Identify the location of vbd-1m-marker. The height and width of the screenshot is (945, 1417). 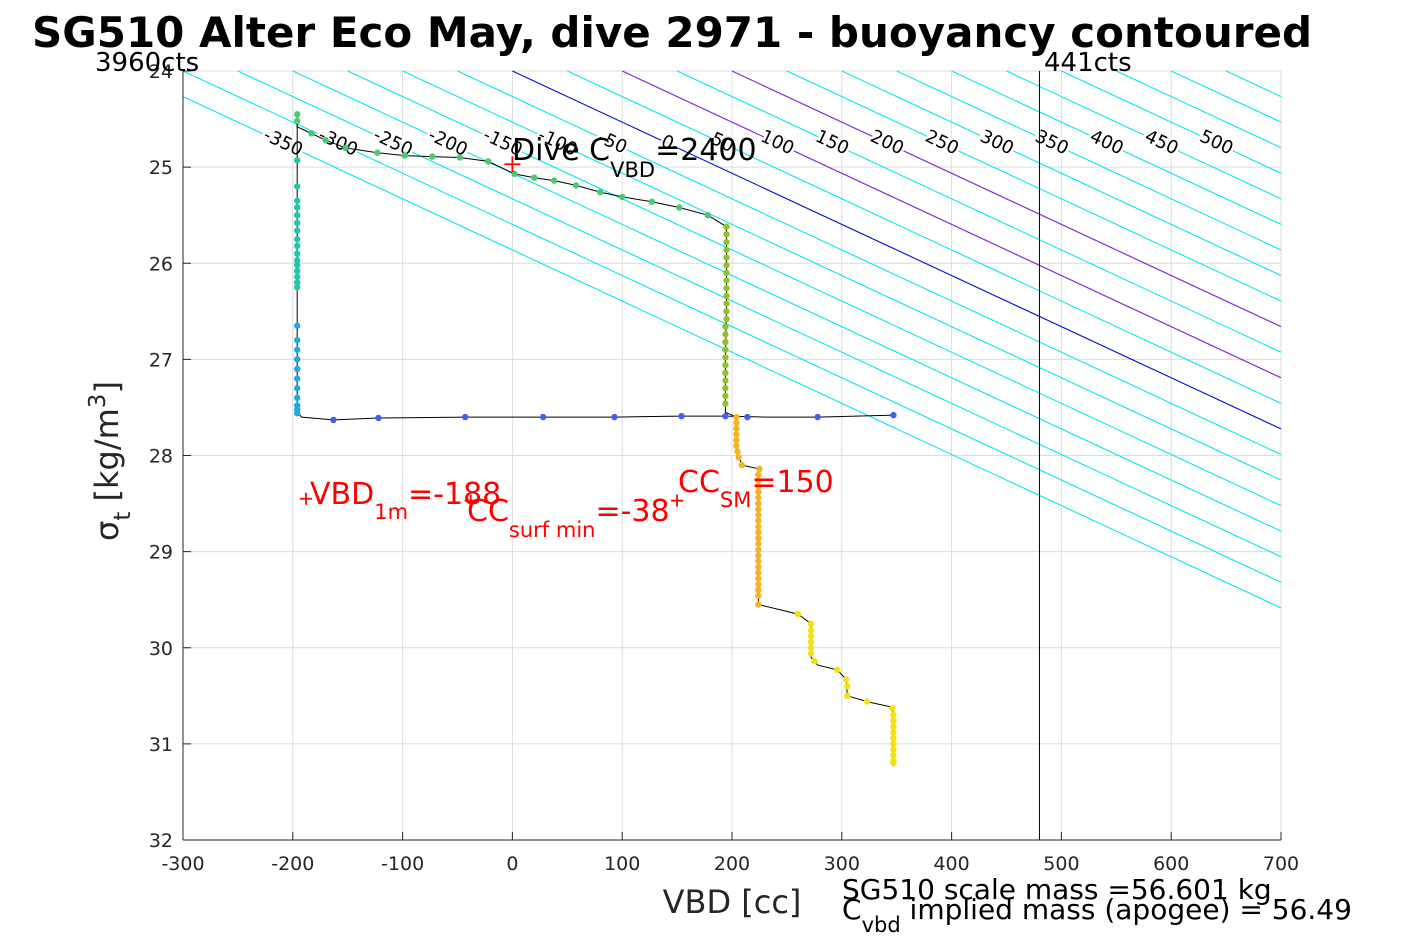
(305, 498).